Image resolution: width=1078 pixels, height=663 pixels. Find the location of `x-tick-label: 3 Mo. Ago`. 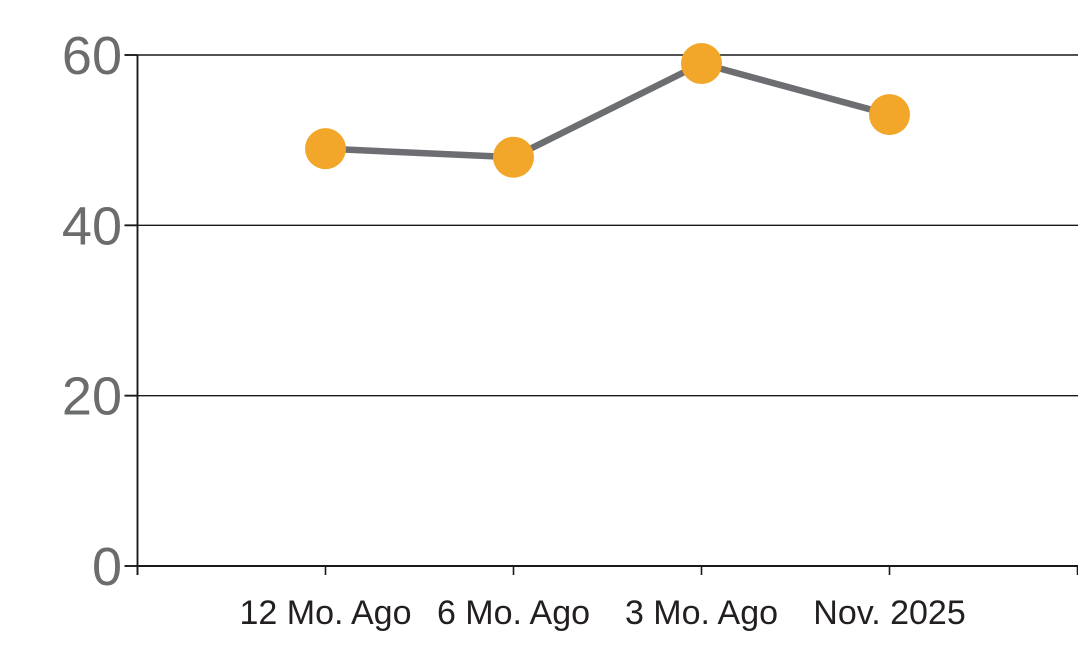

x-tick-label: 3 Mo. Ago is located at coordinates (701, 613).